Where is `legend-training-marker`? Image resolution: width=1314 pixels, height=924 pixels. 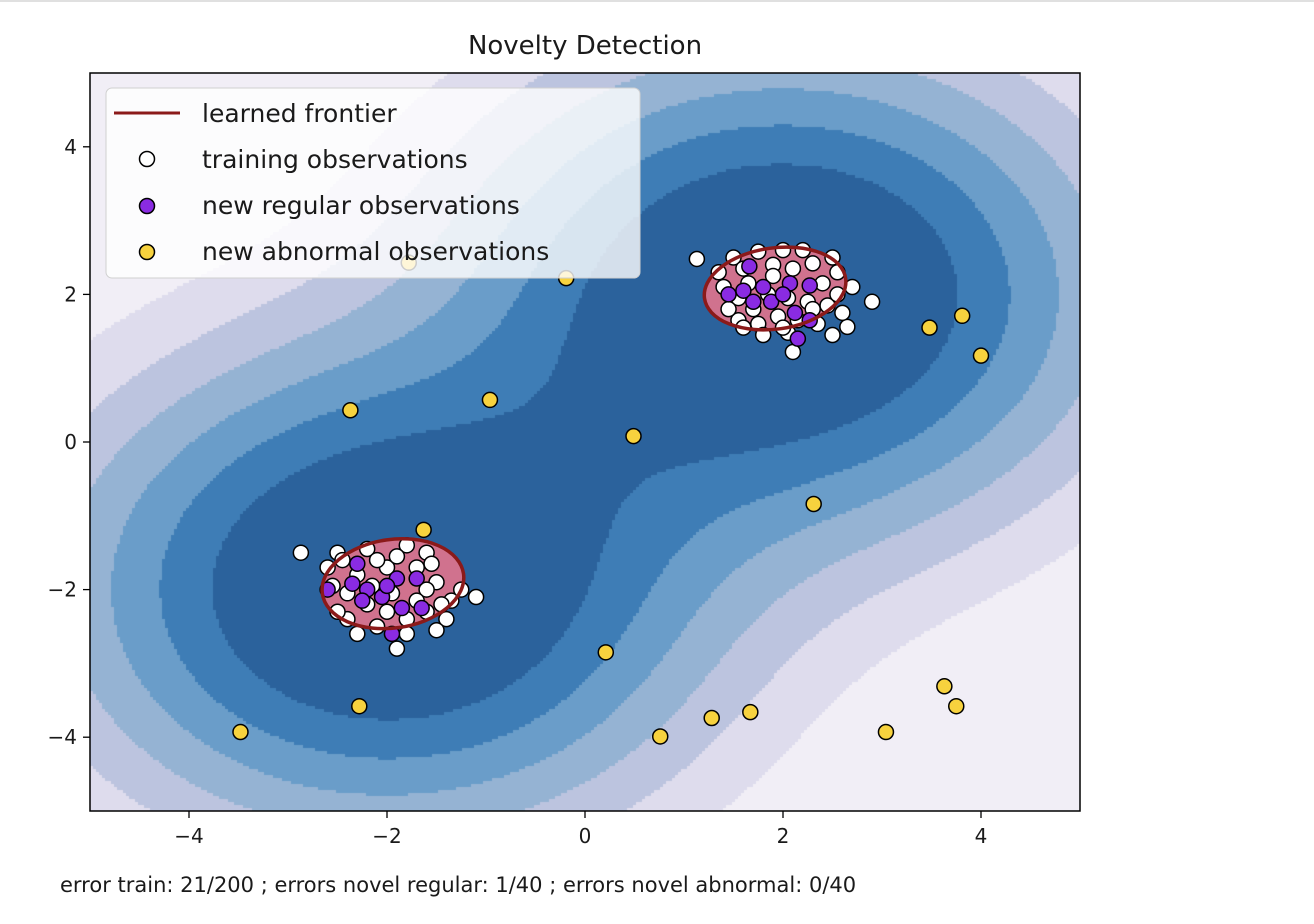
legend-training-marker is located at coordinates (147, 159).